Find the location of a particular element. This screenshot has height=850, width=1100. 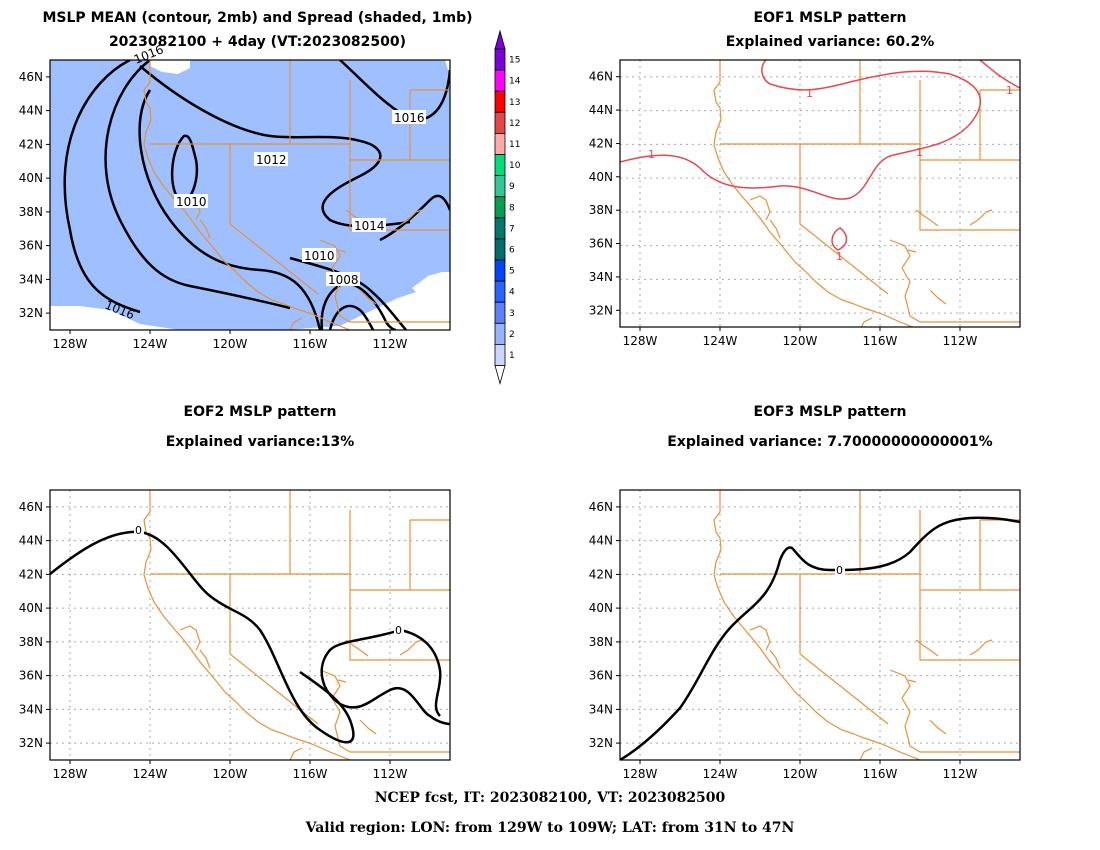

eof3-label: 0 is located at coordinates (839, 570).